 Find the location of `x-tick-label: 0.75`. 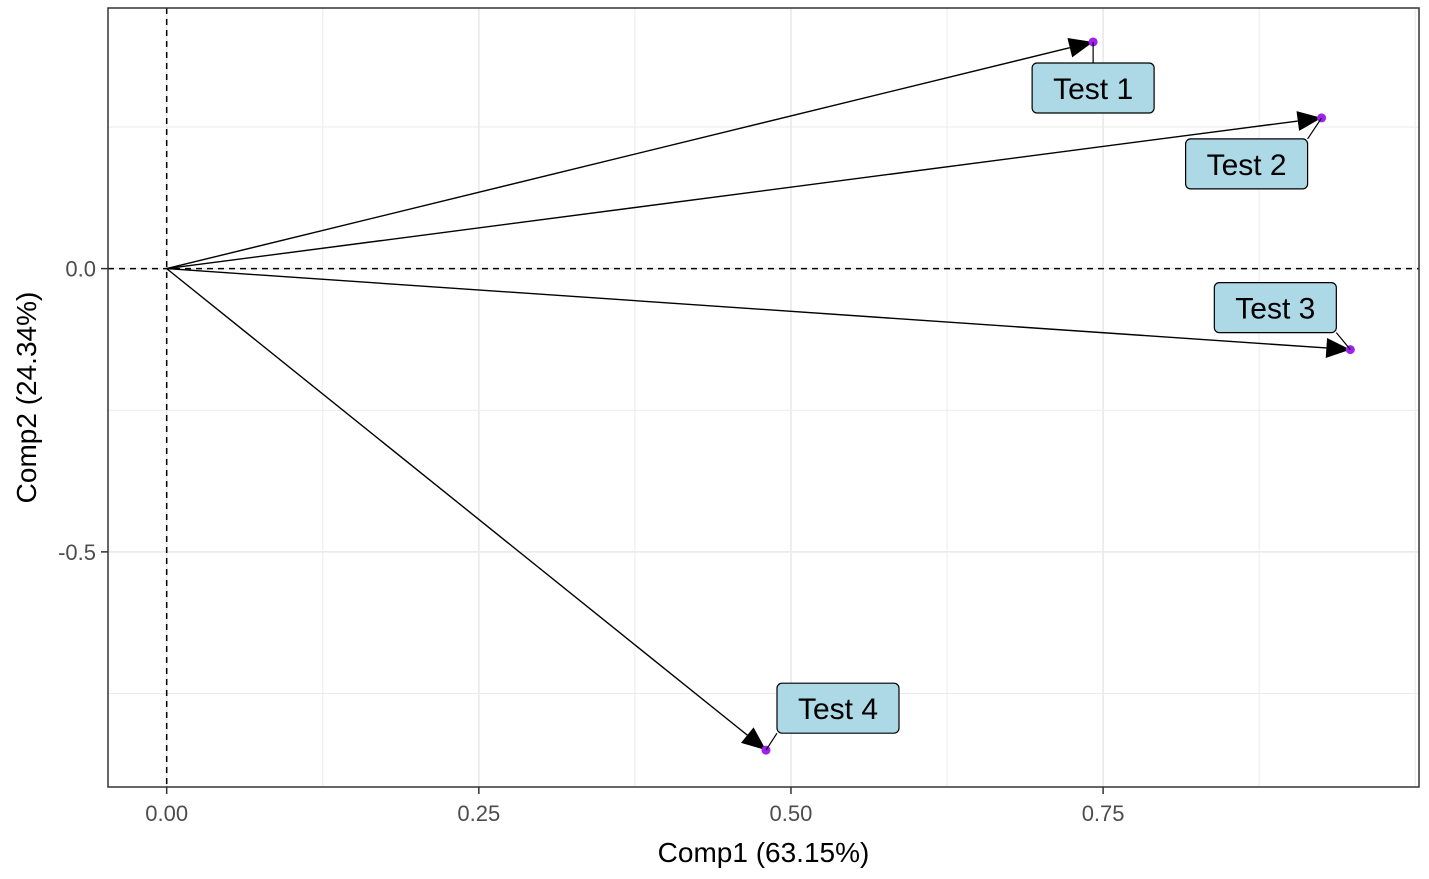

x-tick-label: 0.75 is located at coordinates (1103, 813).